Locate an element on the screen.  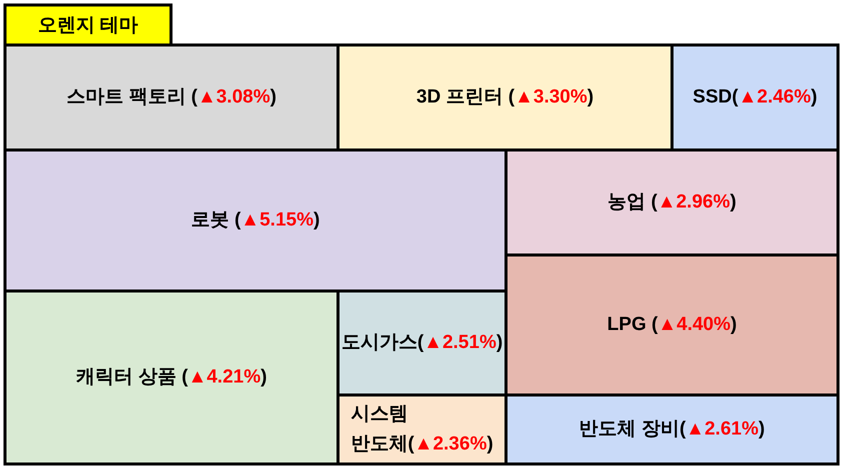
category-label: SSD is located at coordinates (712, 97).